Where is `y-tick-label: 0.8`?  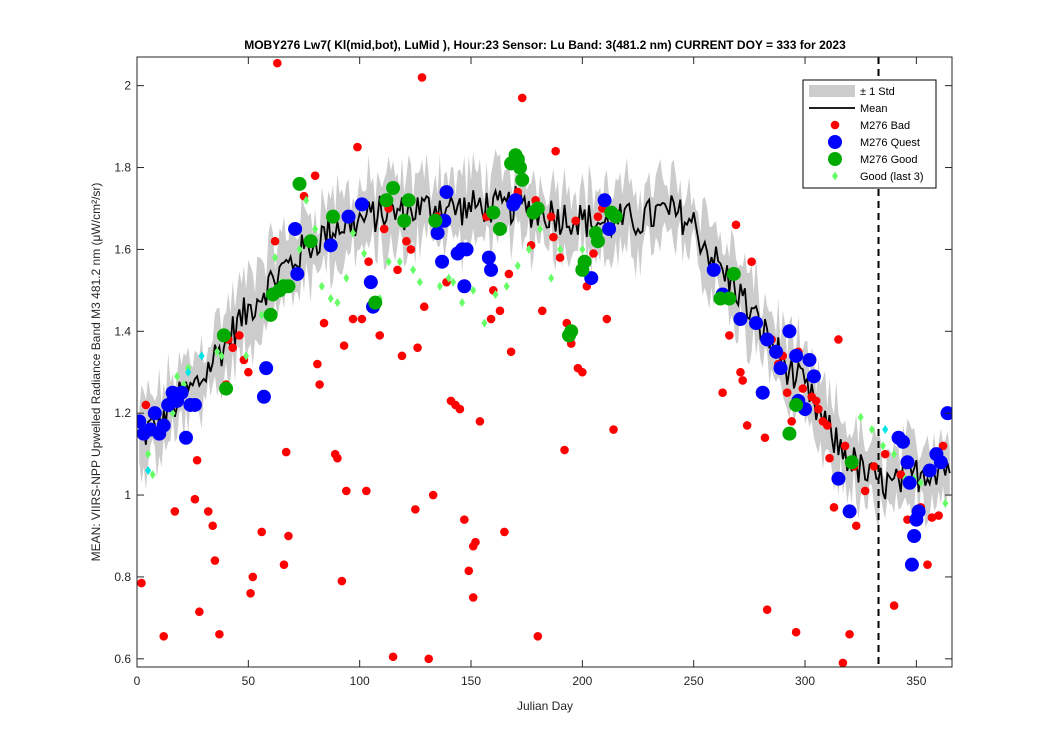 y-tick-label: 0.8 is located at coordinates (122, 577).